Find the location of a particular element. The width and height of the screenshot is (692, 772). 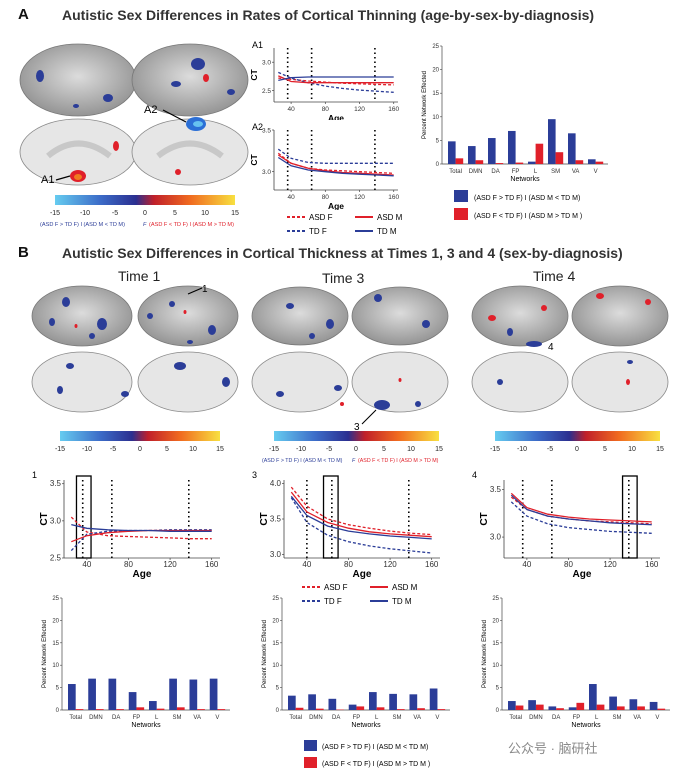

x-tick-label: FP is located at coordinates (577, 718).